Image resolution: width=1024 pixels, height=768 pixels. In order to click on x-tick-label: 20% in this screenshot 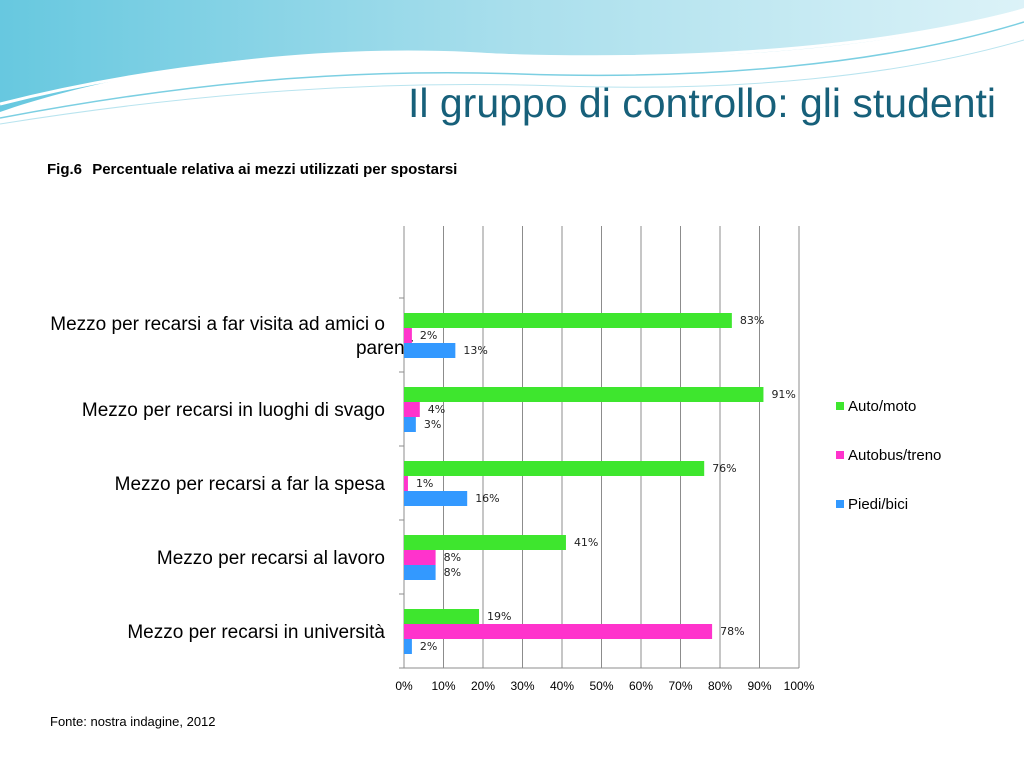, I will do `click(483, 686)`.